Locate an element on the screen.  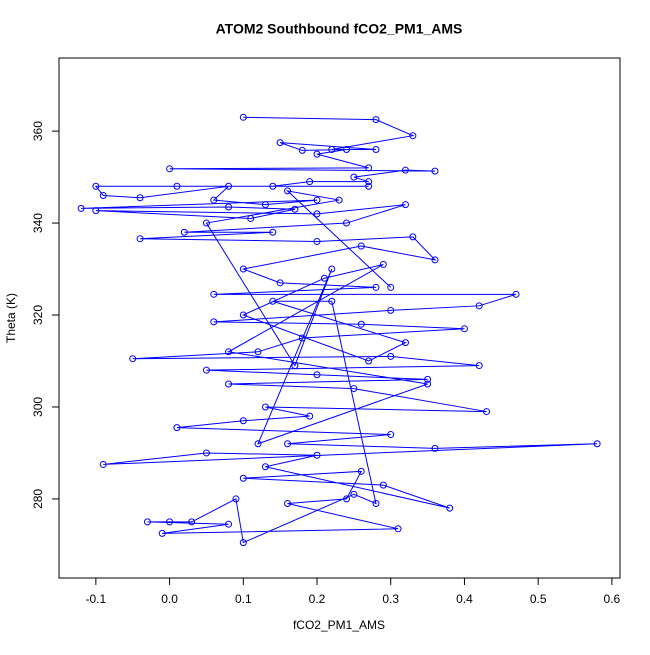
x-tick-label: 0.5 is located at coordinates (538, 599).